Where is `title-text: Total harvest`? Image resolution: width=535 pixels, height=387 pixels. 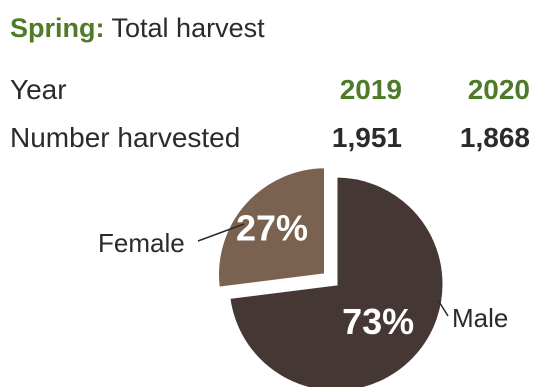 title-text: Total harvest is located at coordinates (188, 28).